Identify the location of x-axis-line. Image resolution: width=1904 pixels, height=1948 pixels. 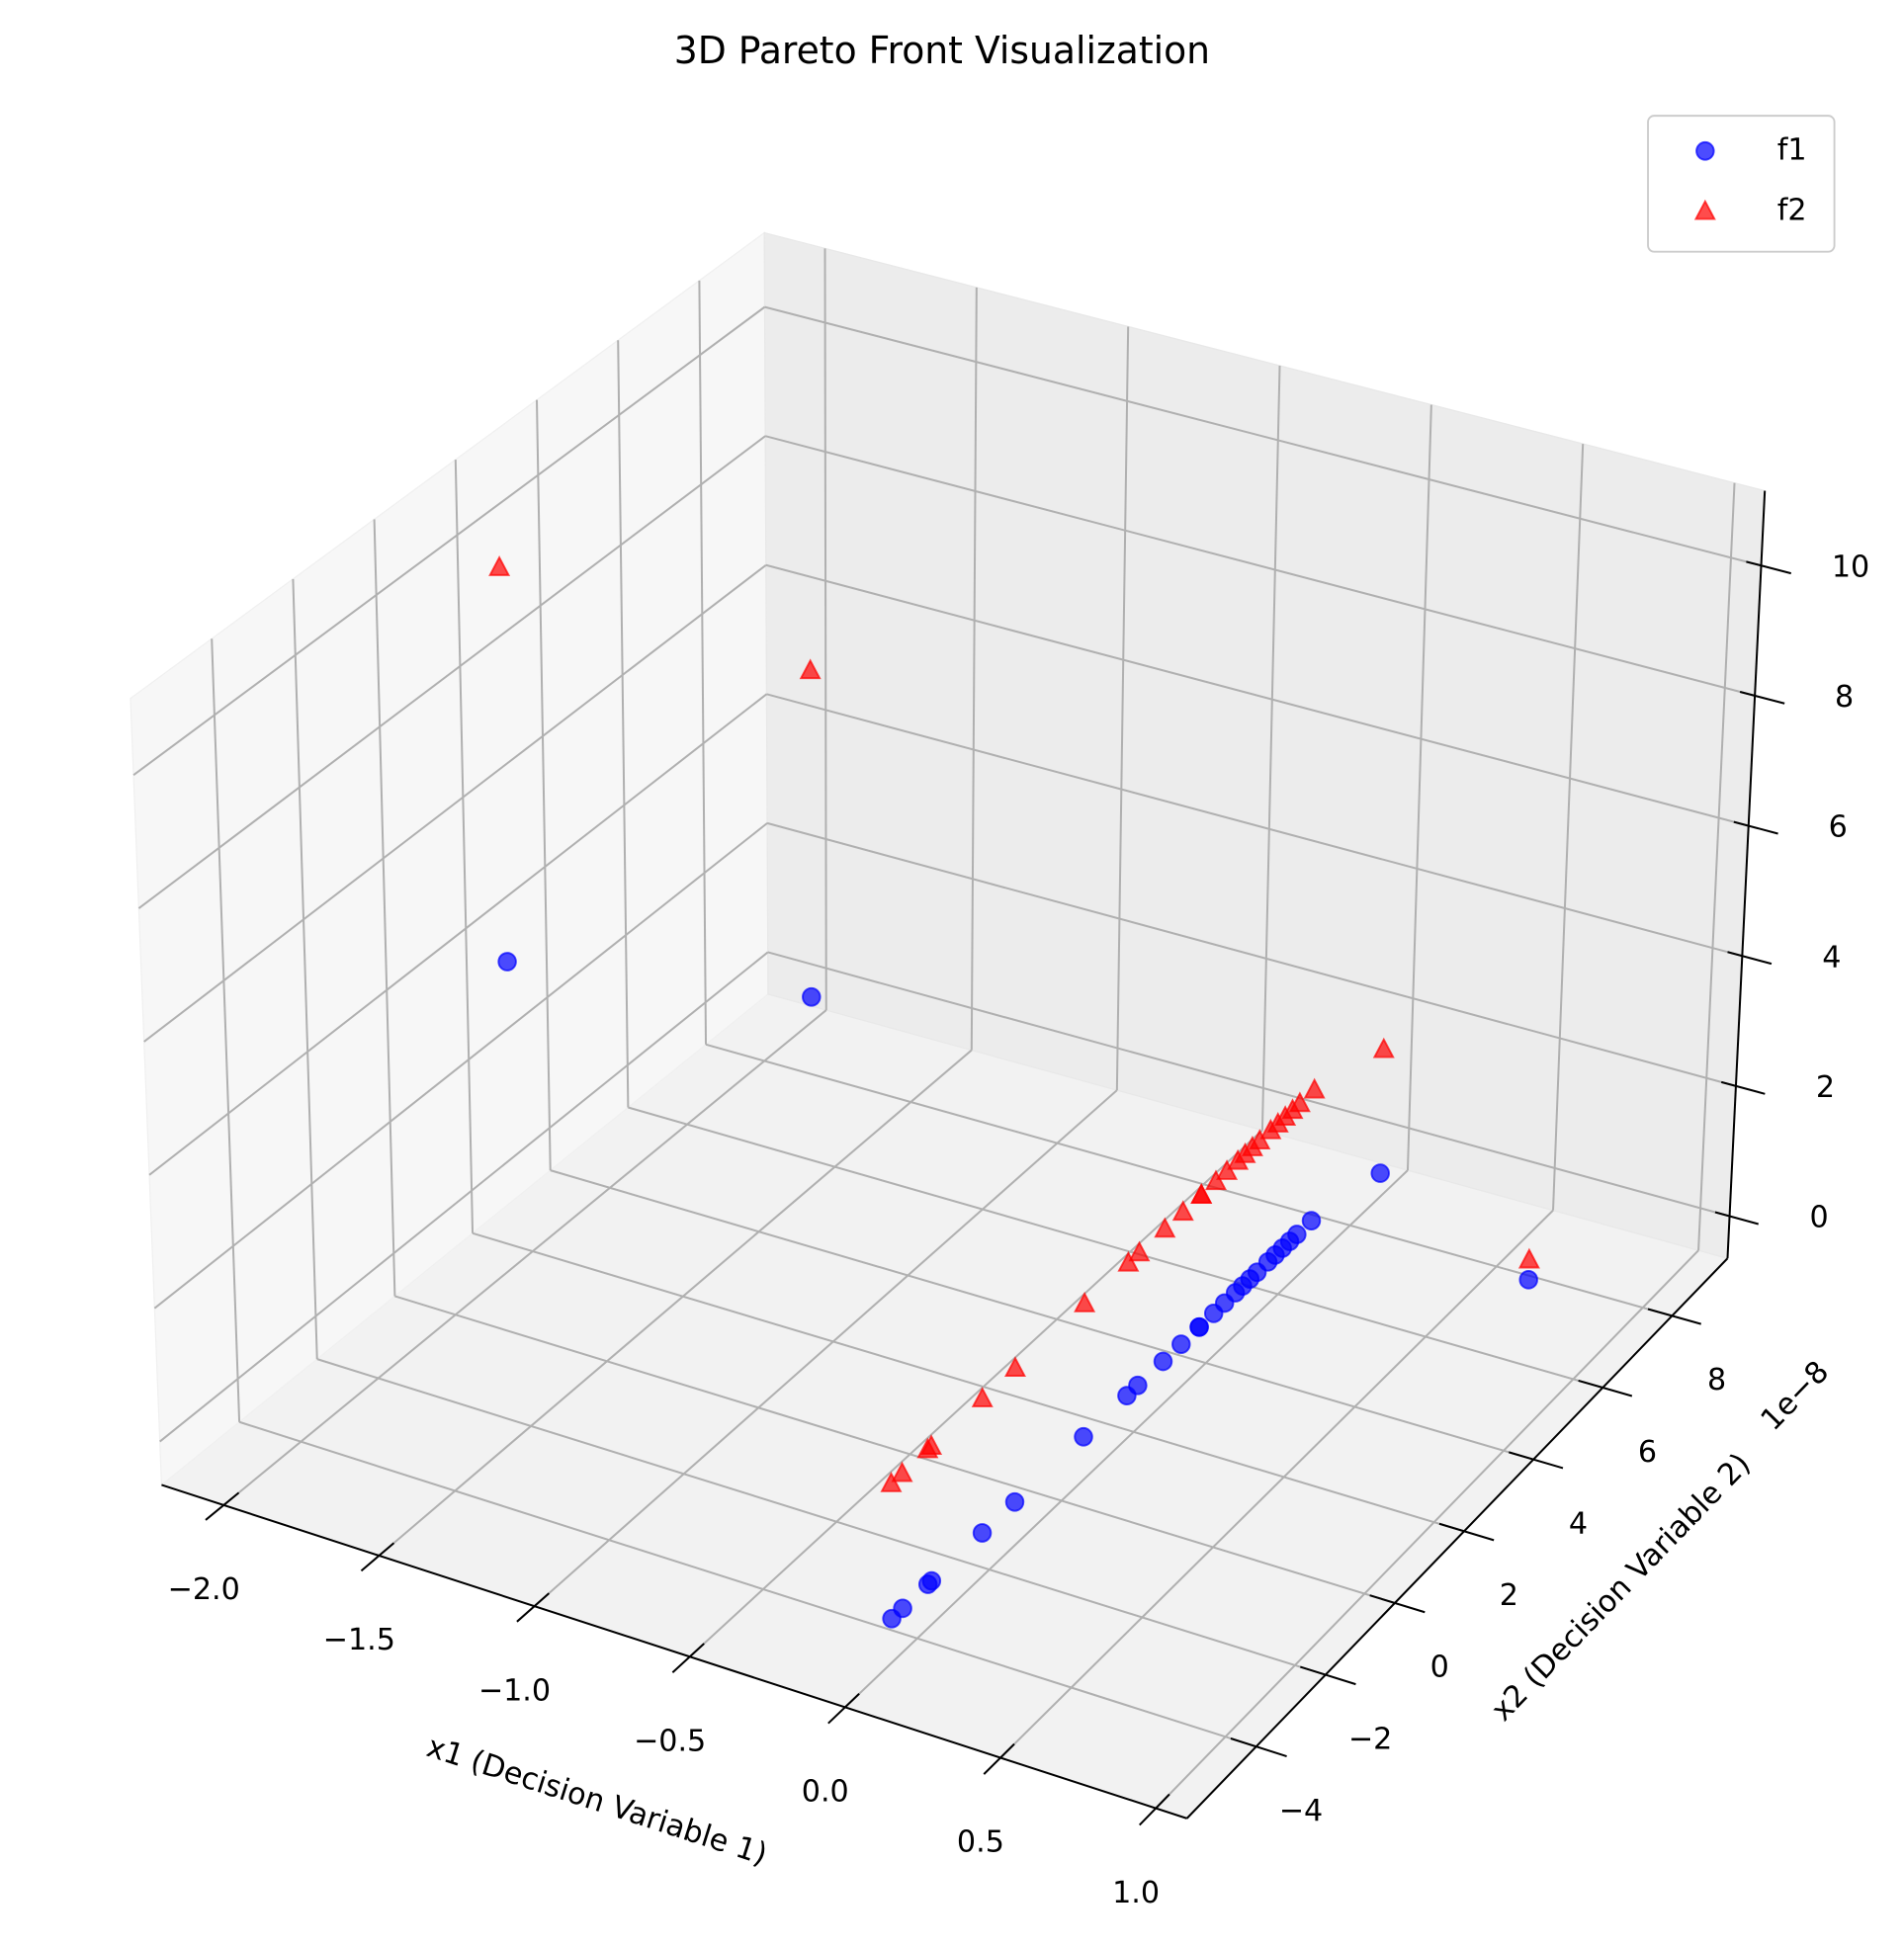
(674, 1651).